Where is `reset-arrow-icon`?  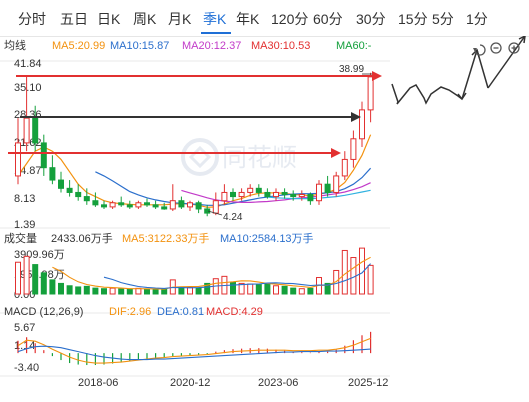 reset-arrow-icon is located at coordinates (475, 50).